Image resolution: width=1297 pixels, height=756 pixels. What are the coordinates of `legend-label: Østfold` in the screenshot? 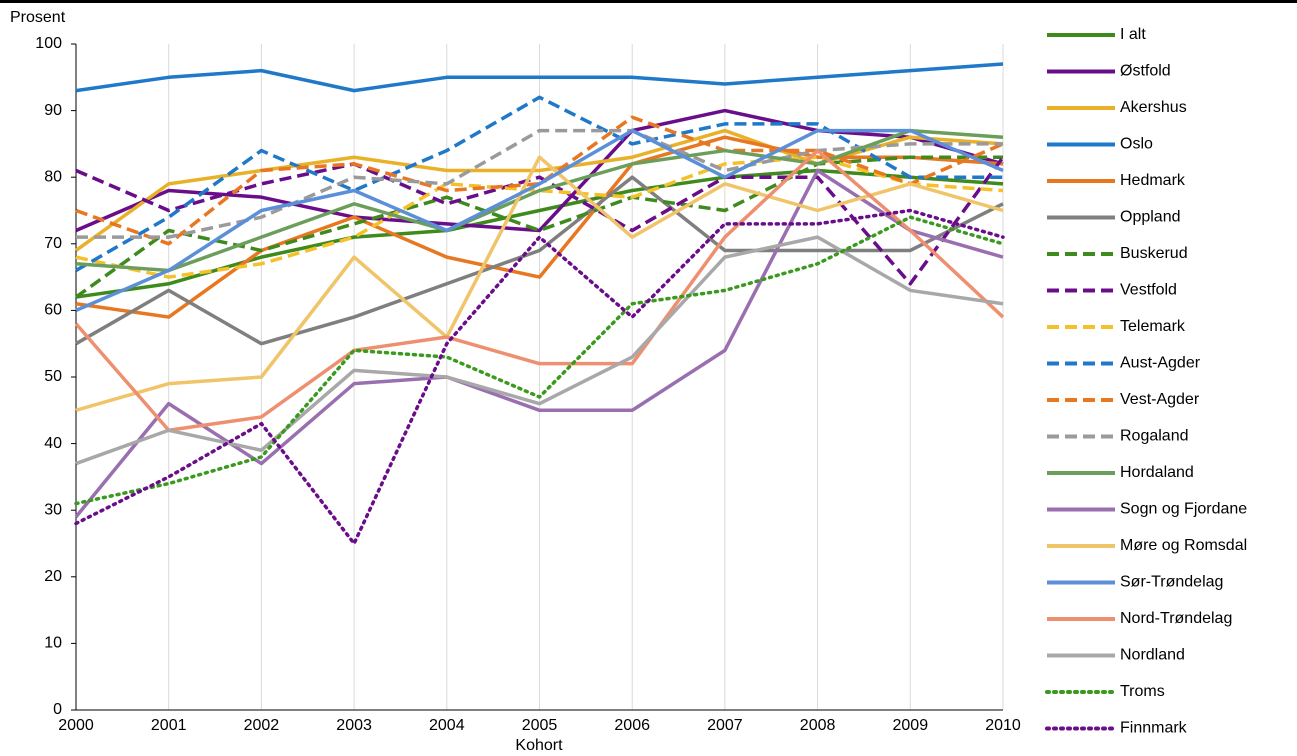 It's located at (1145, 71).